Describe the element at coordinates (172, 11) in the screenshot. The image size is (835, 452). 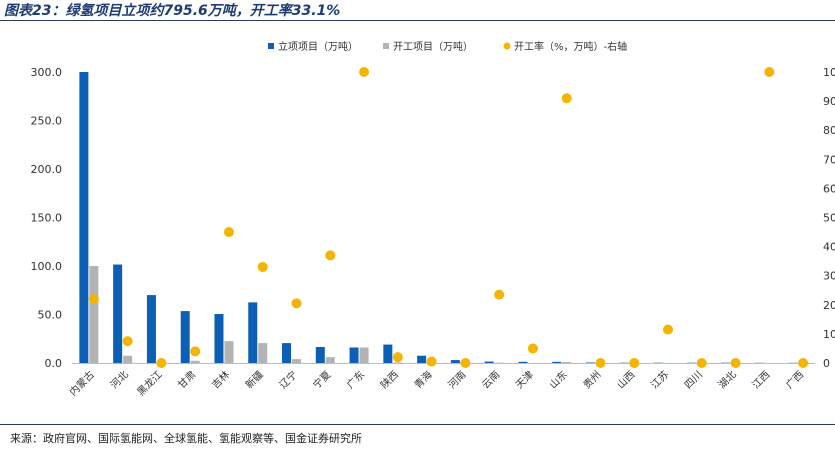
I see `figure-title: 图表23：绿氢项目立项约795.6万吨，开工率33.1%` at that location.